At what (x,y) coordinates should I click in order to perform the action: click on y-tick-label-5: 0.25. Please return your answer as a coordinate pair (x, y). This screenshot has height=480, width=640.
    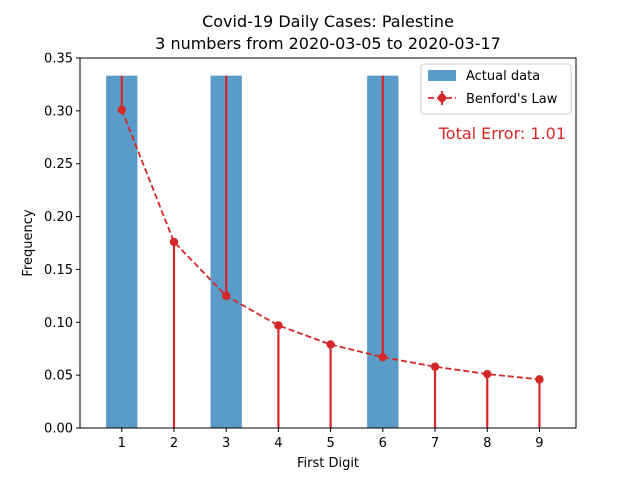
    Looking at the image, I should click on (58, 164).